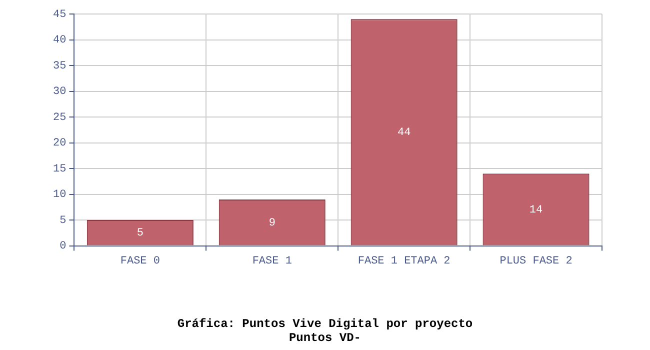 This screenshot has height=350, width=650. I want to click on x-tick-label: FASE 0, so click(140, 261).